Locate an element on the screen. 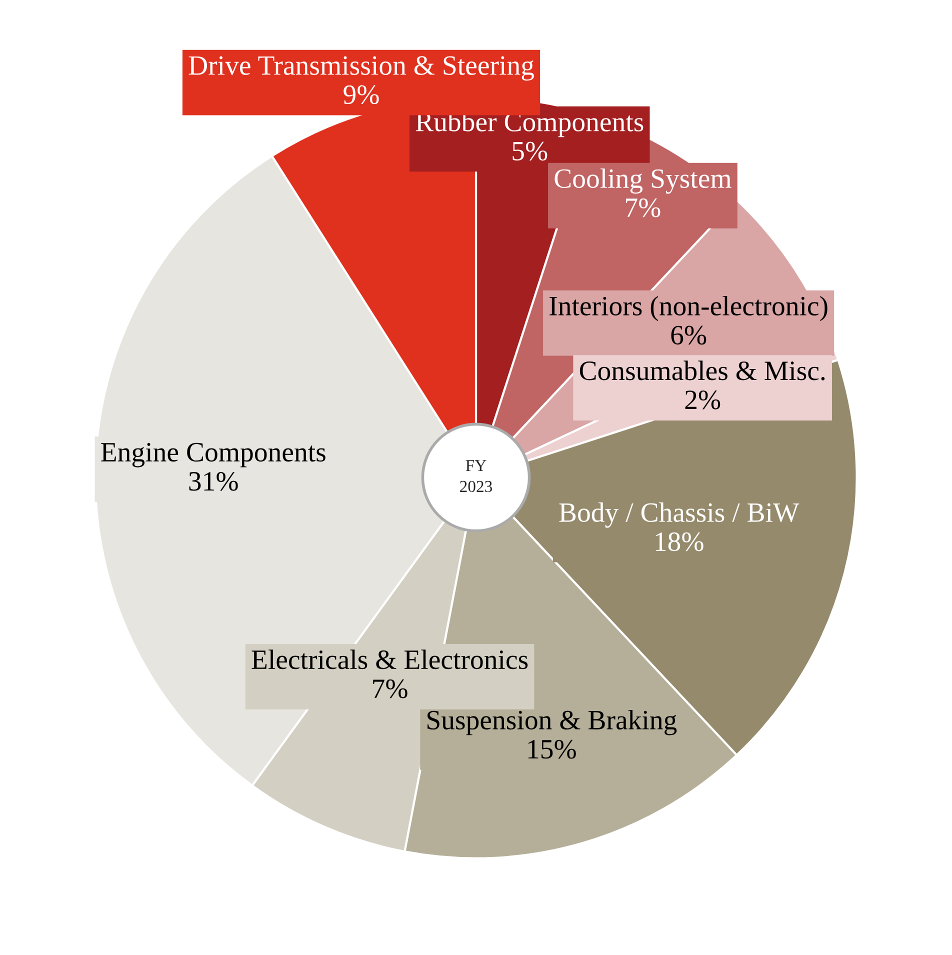  data-label: 9% is located at coordinates (361, 94).